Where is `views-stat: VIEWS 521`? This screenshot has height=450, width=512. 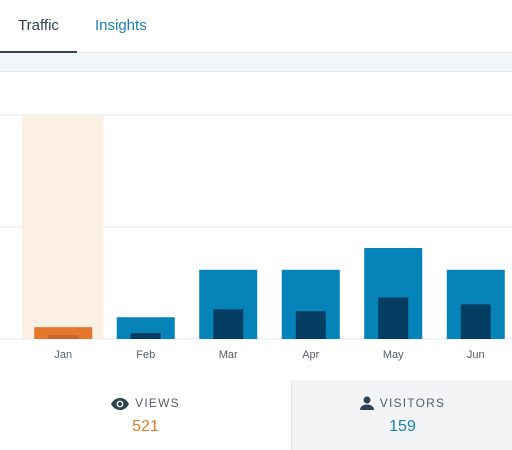
views-stat: VIEWS 521 is located at coordinates (145, 415).